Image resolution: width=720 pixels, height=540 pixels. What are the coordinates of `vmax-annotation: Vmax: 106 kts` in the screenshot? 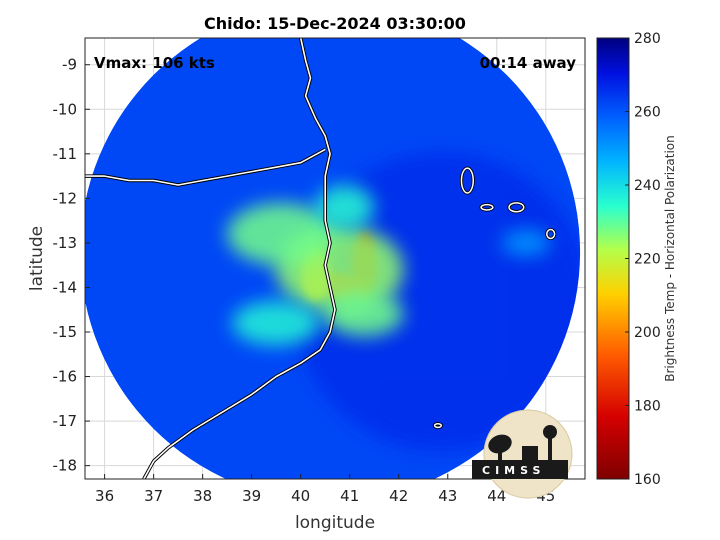 It's located at (154, 63).